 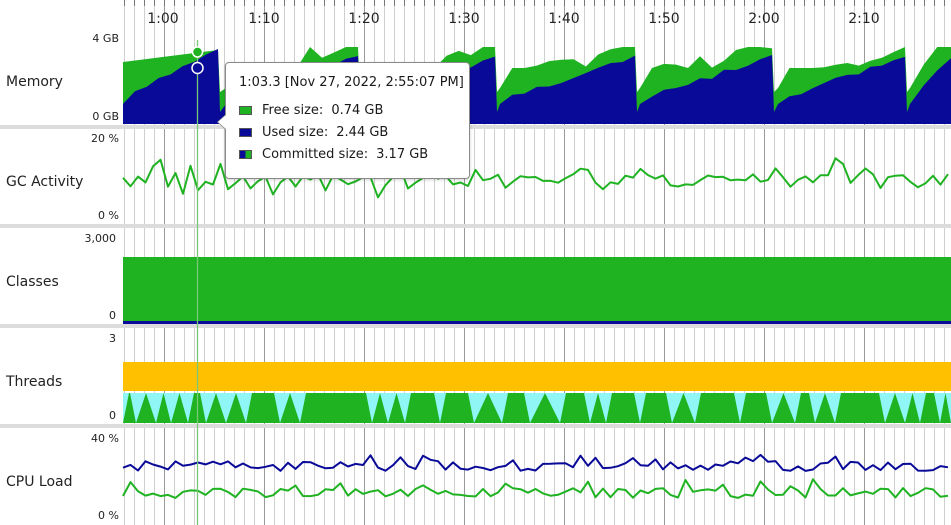 I want to click on cpu-axis-top: 40 %, so click(x=105, y=438).